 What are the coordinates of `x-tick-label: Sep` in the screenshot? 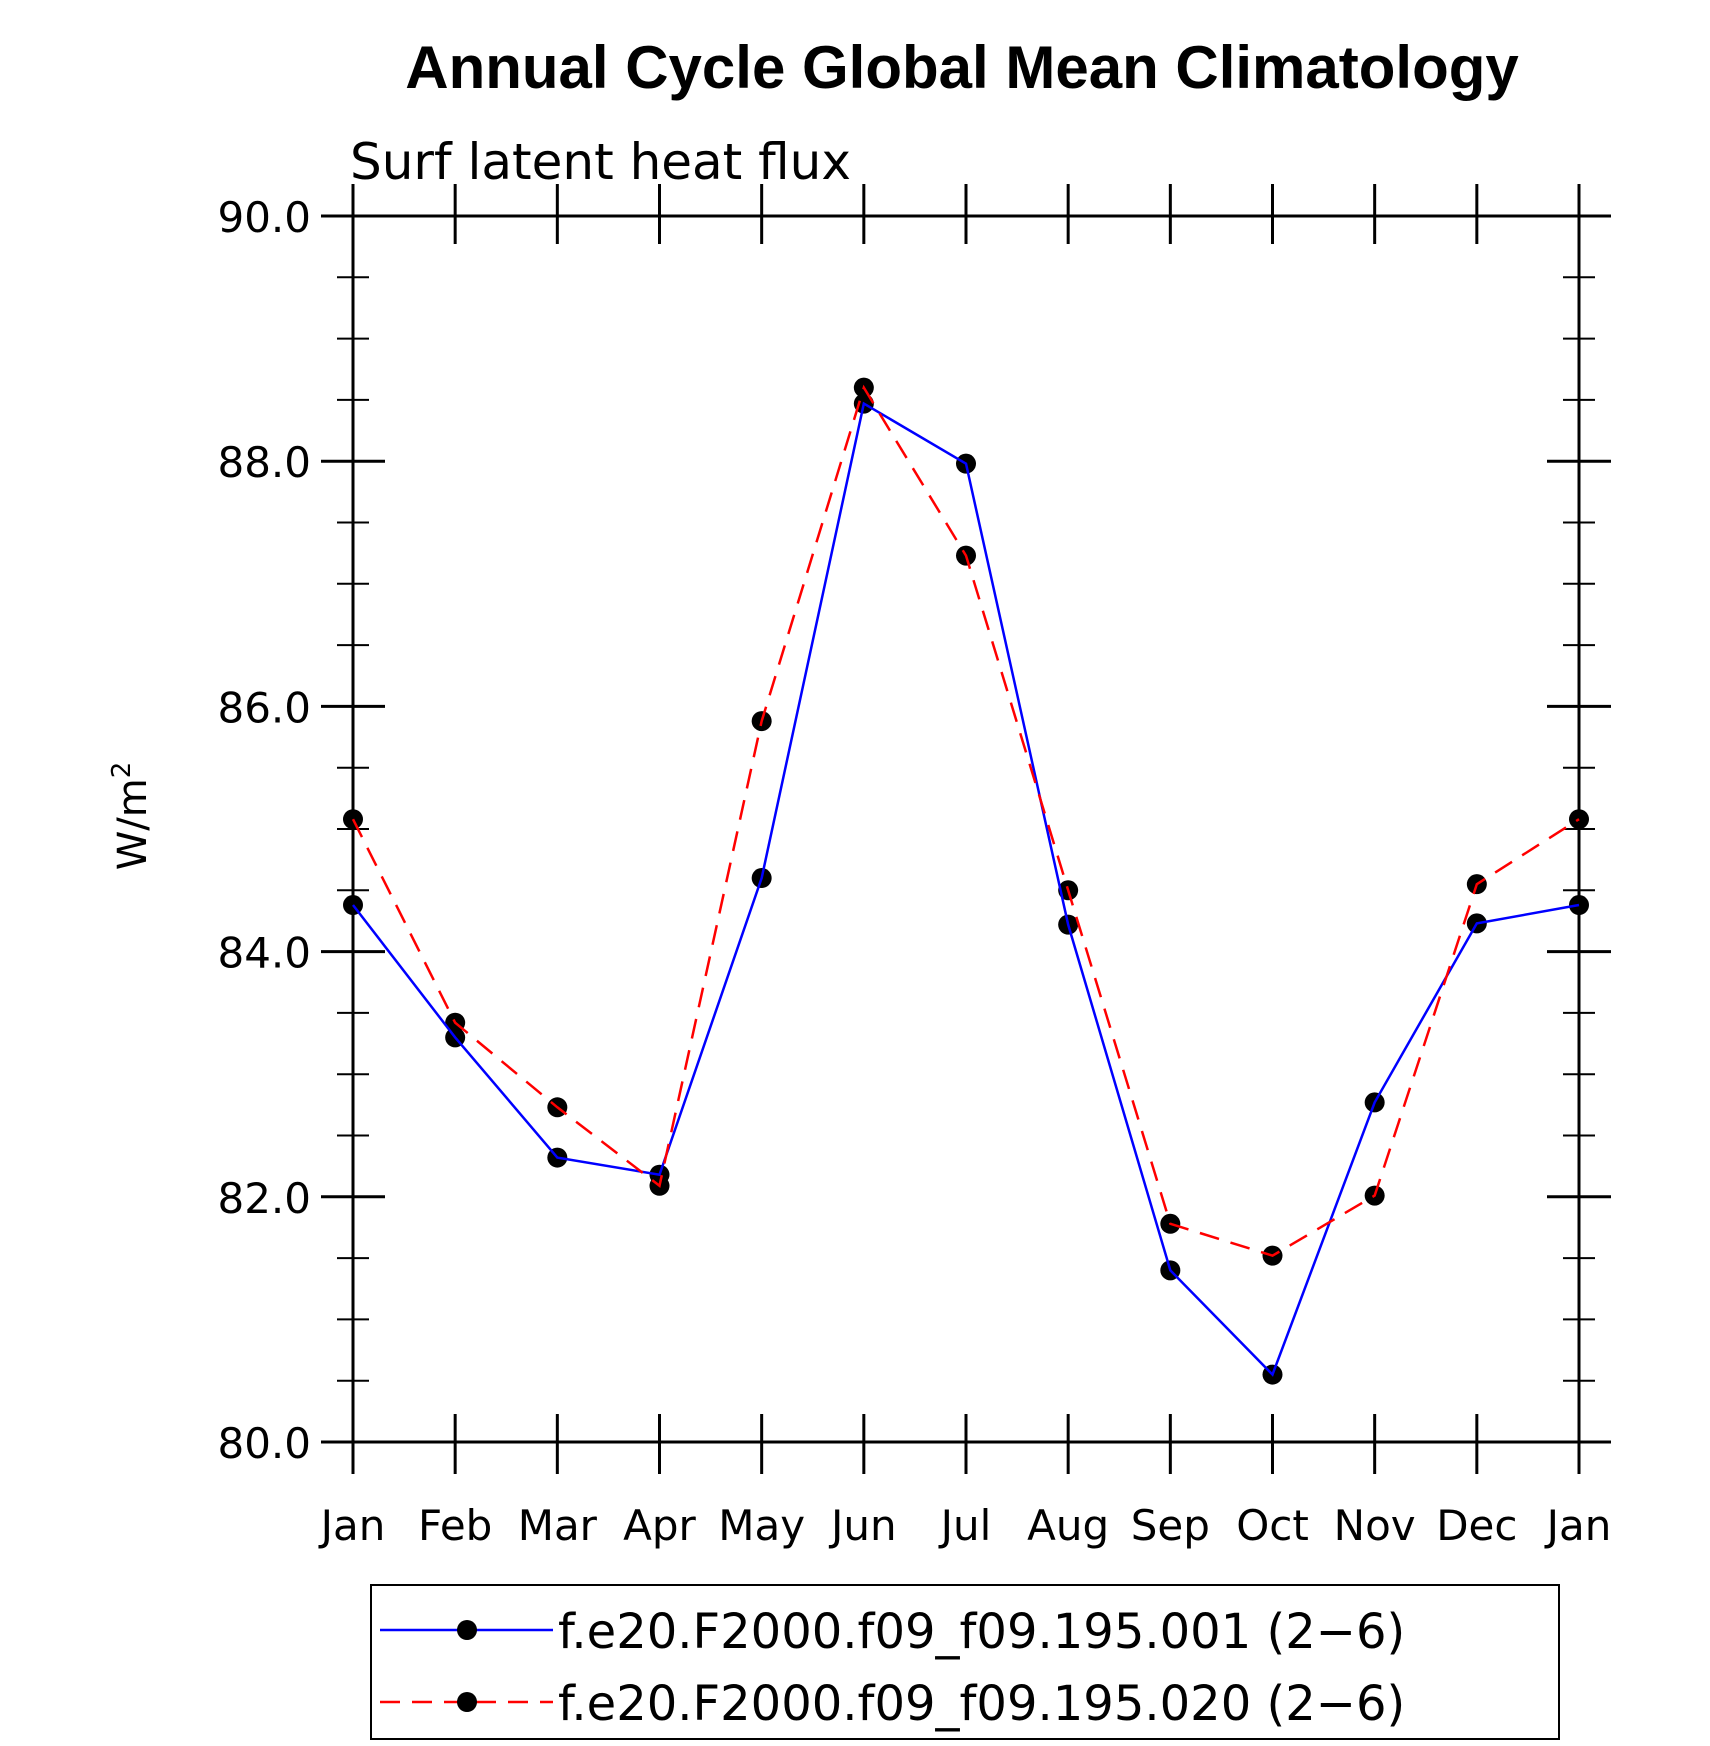 It's located at (1170, 1525).